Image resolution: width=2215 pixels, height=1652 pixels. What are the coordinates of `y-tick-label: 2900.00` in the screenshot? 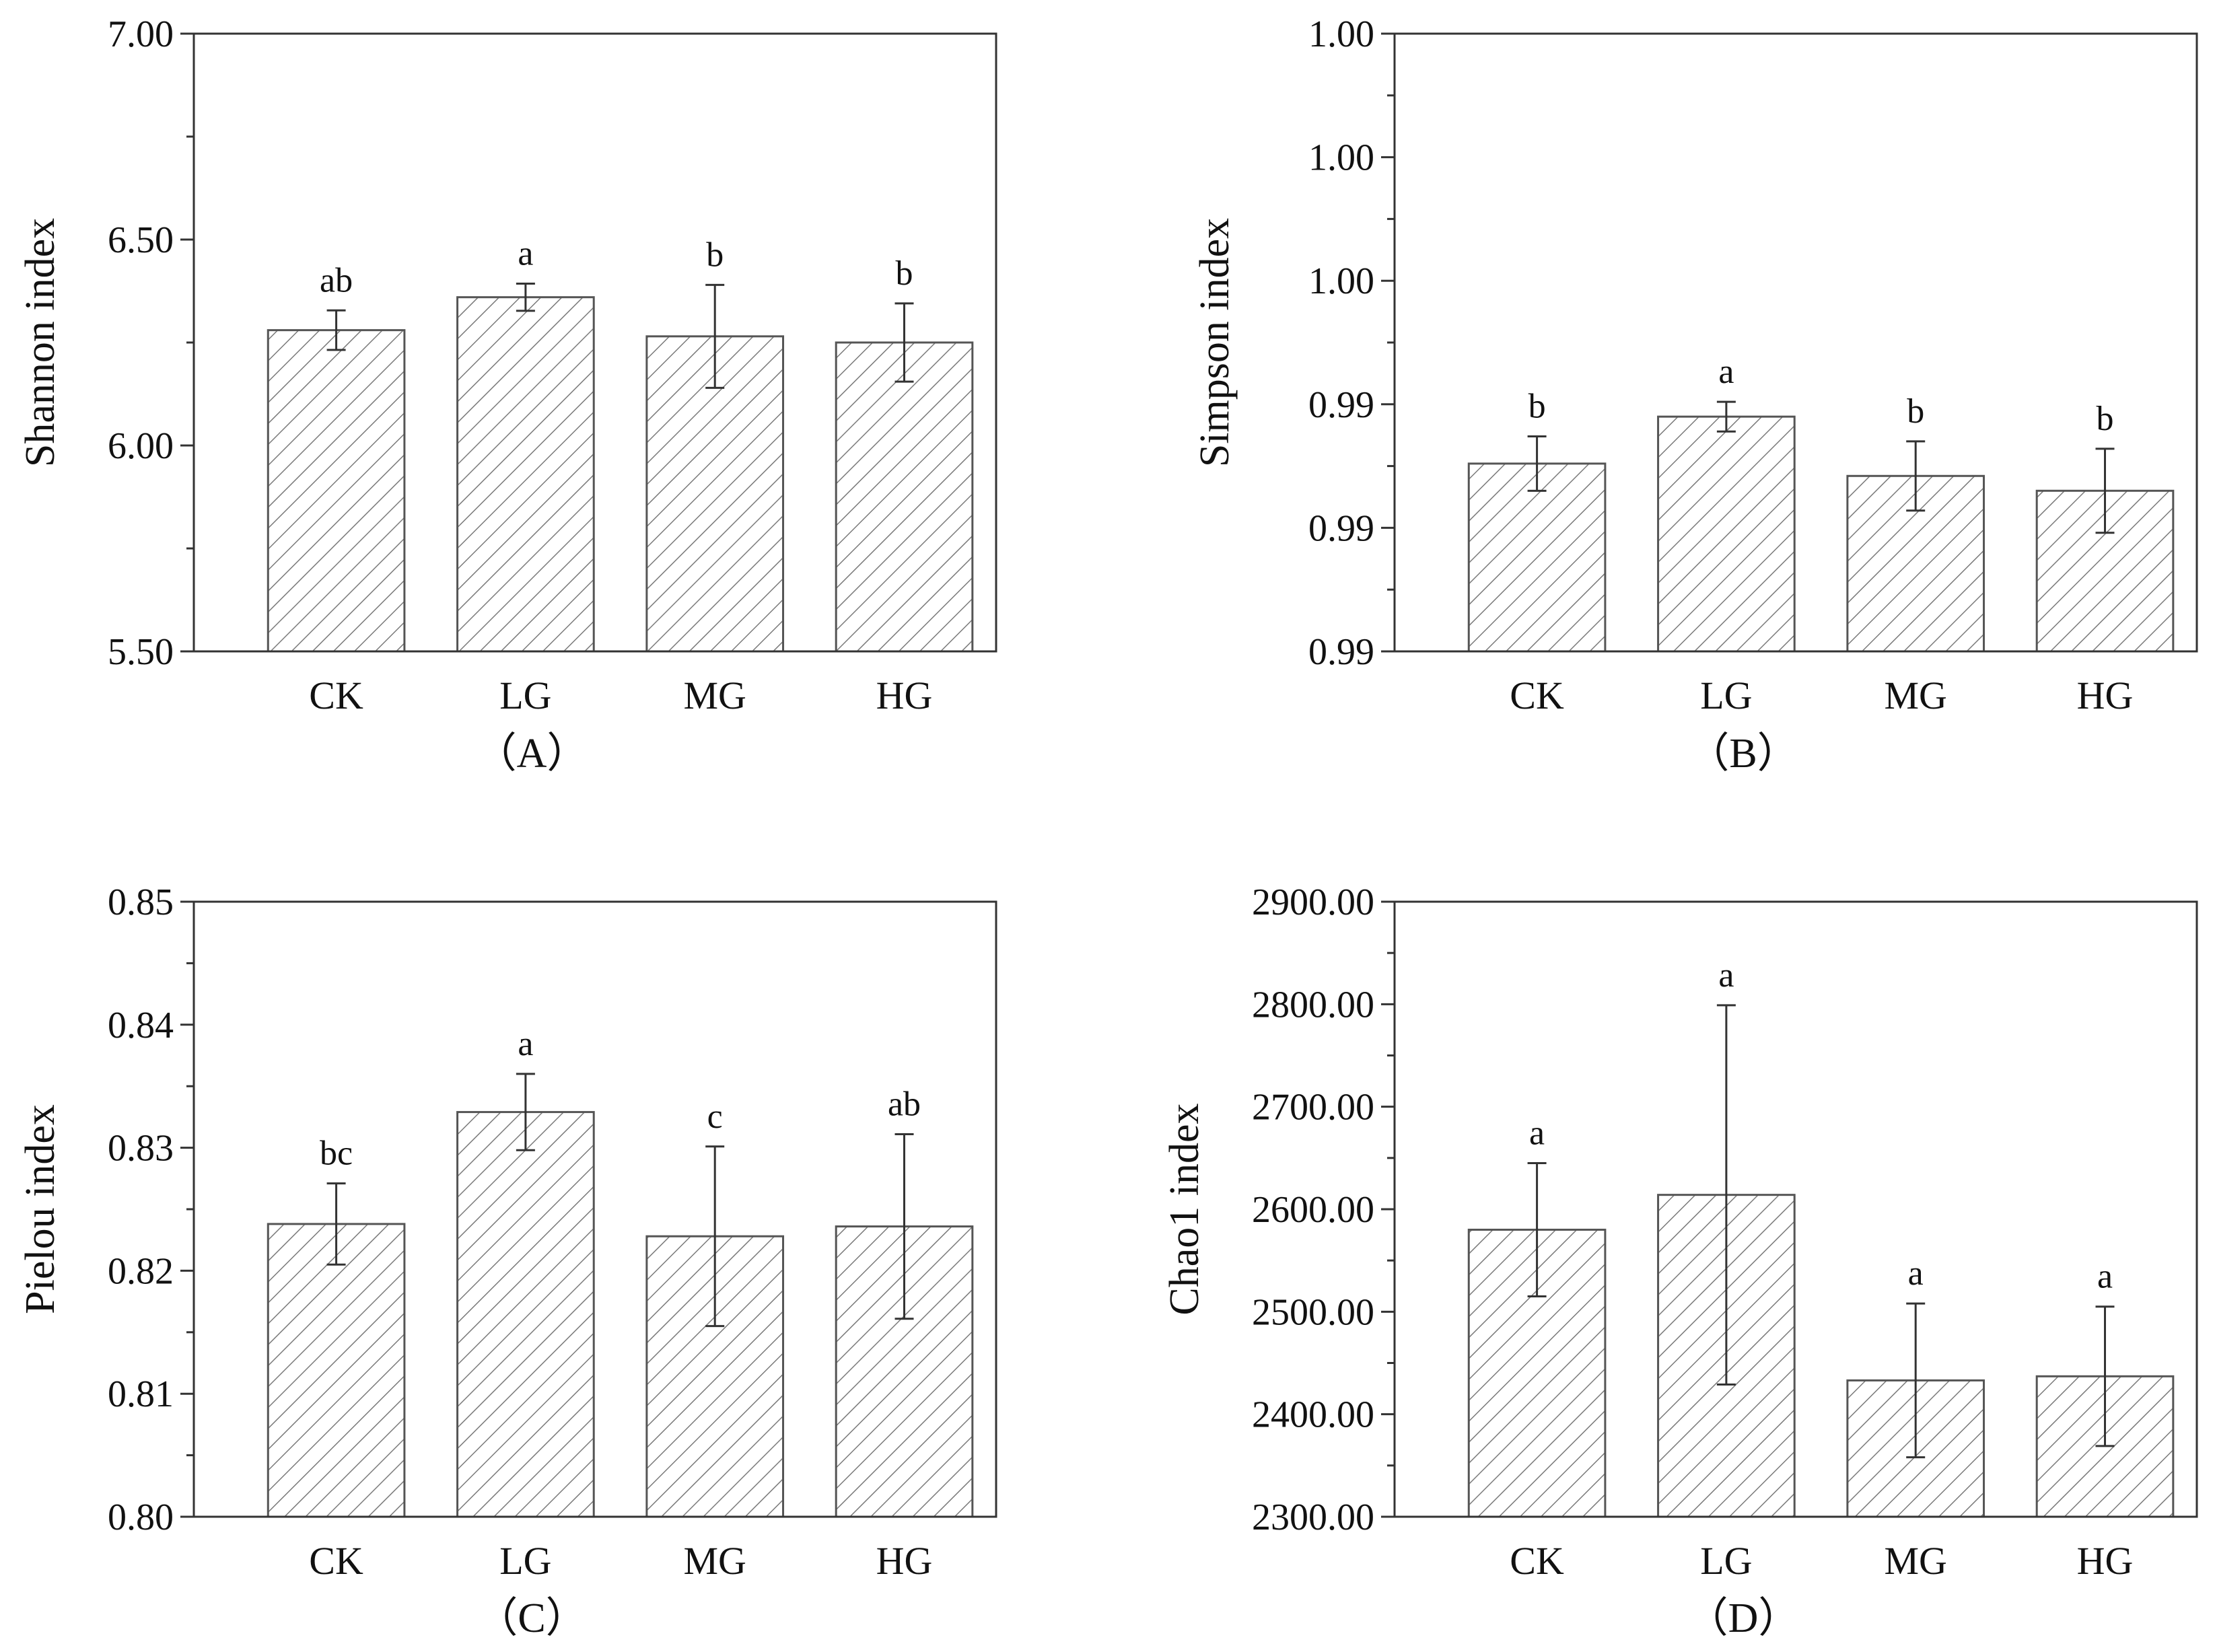 It's located at (1313, 902).